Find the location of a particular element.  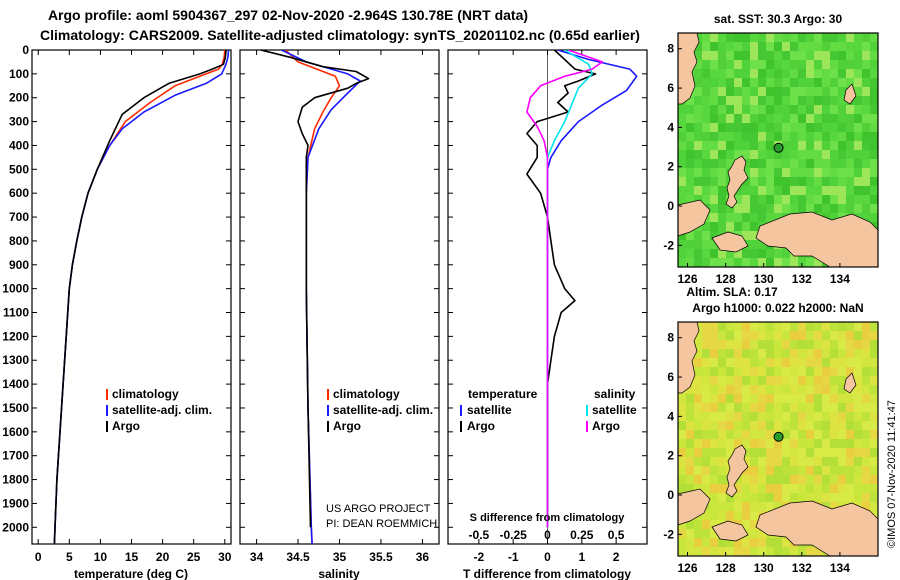

series-line-t-argo is located at coordinates (561, 289).